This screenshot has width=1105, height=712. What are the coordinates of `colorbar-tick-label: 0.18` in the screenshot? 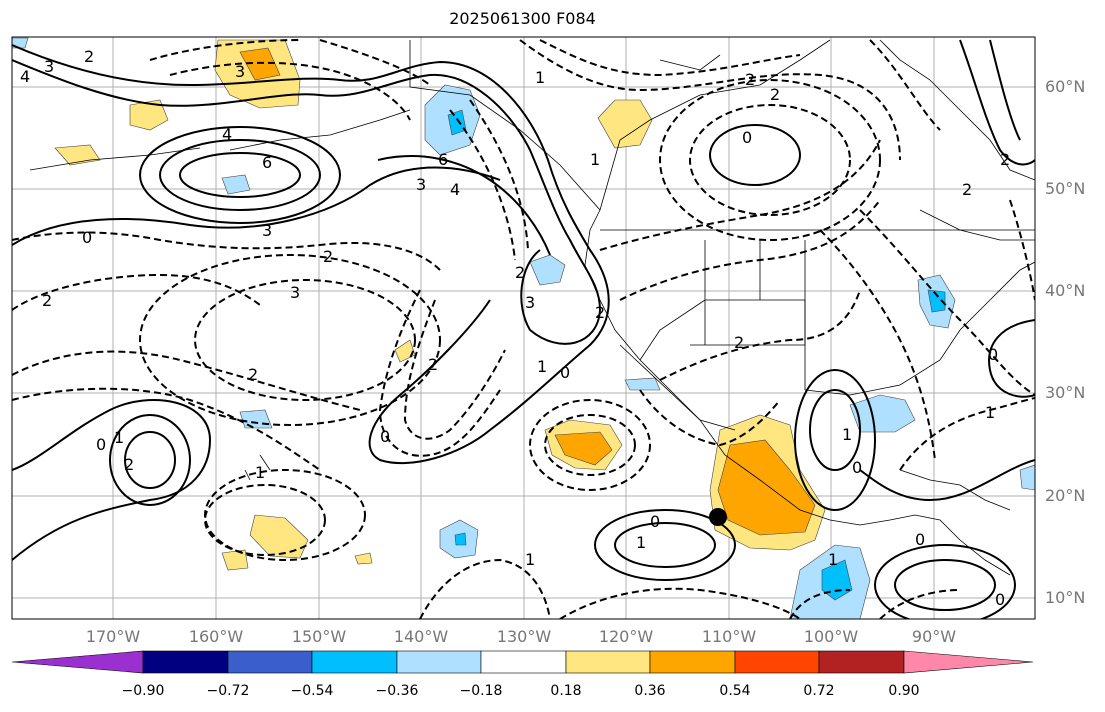 It's located at (566, 691).